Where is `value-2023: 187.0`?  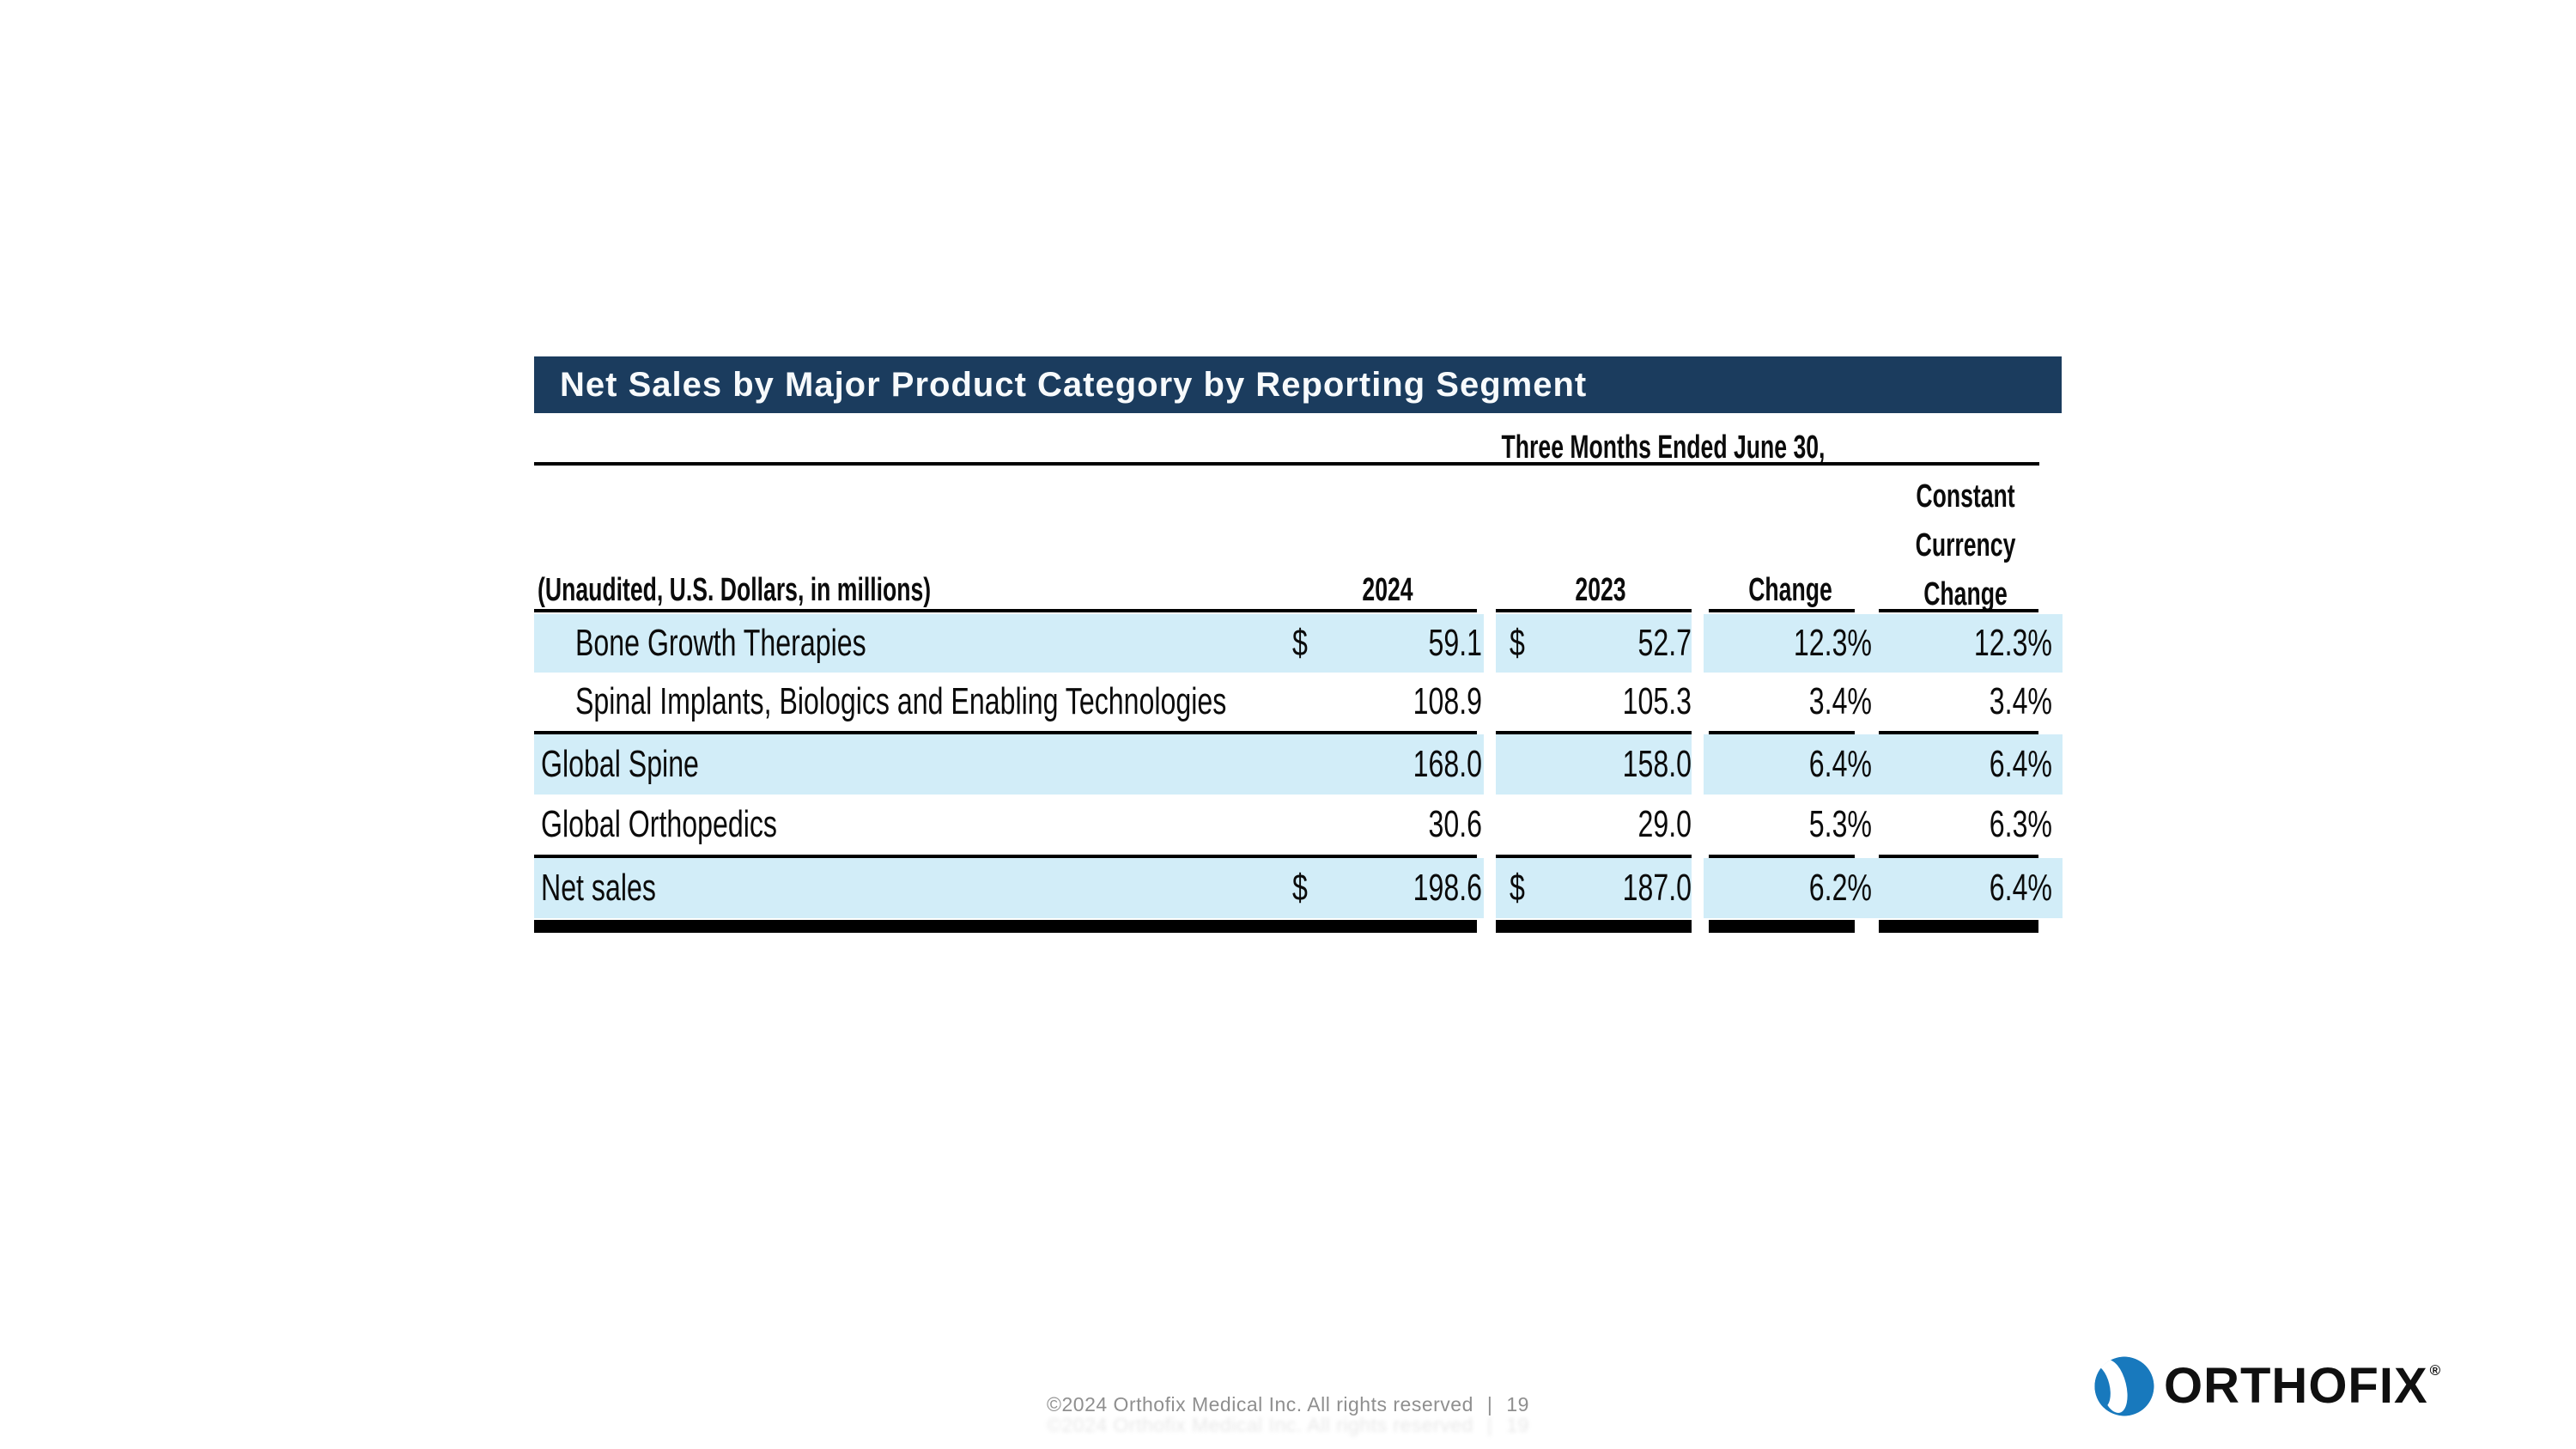 value-2023: 187.0 is located at coordinates (1657, 888).